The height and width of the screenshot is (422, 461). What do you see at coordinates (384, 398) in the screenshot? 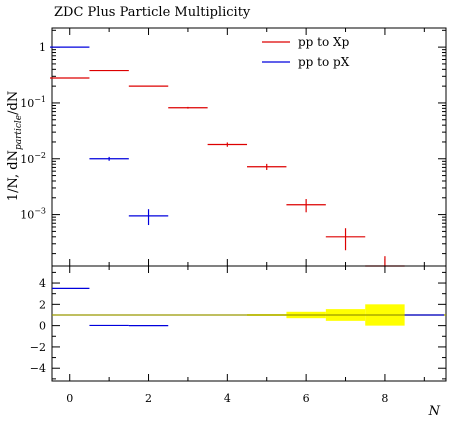
I see `x-tick-label: 8` at bounding box center [384, 398].